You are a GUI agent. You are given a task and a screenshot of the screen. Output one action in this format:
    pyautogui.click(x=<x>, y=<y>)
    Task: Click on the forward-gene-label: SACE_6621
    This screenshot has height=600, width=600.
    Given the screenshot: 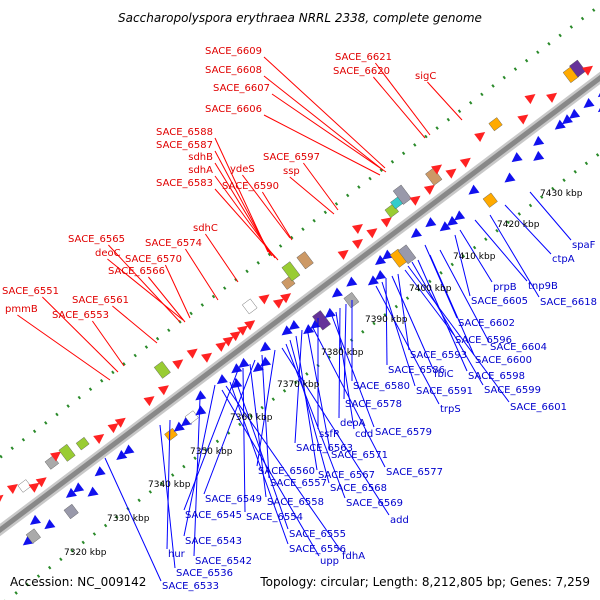 What is the action you would take?
    pyautogui.click(x=363, y=57)
    